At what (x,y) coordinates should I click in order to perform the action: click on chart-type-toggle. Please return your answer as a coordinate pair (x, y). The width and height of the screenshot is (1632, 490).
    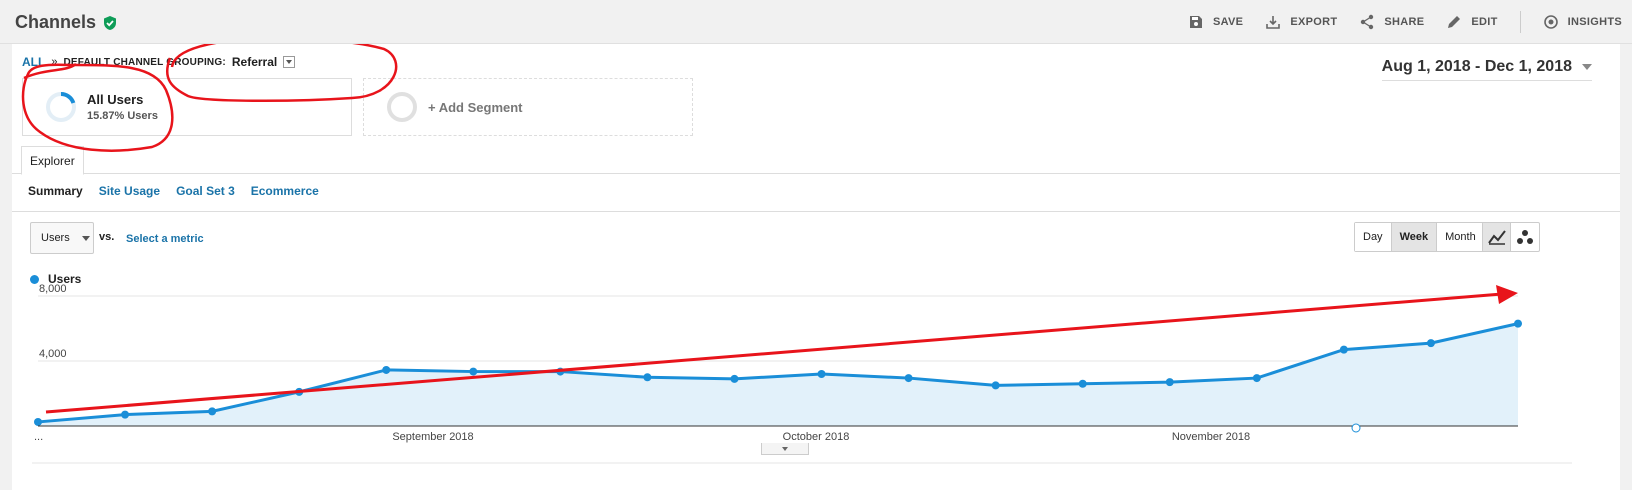
    Looking at the image, I should click on (1511, 237).